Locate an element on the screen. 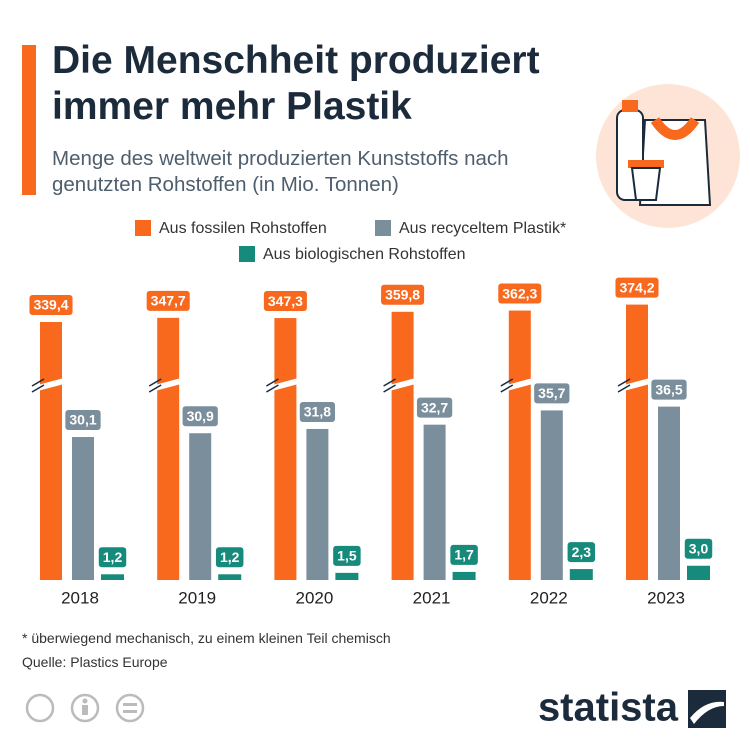  license-icons is located at coordinates (85, 708).